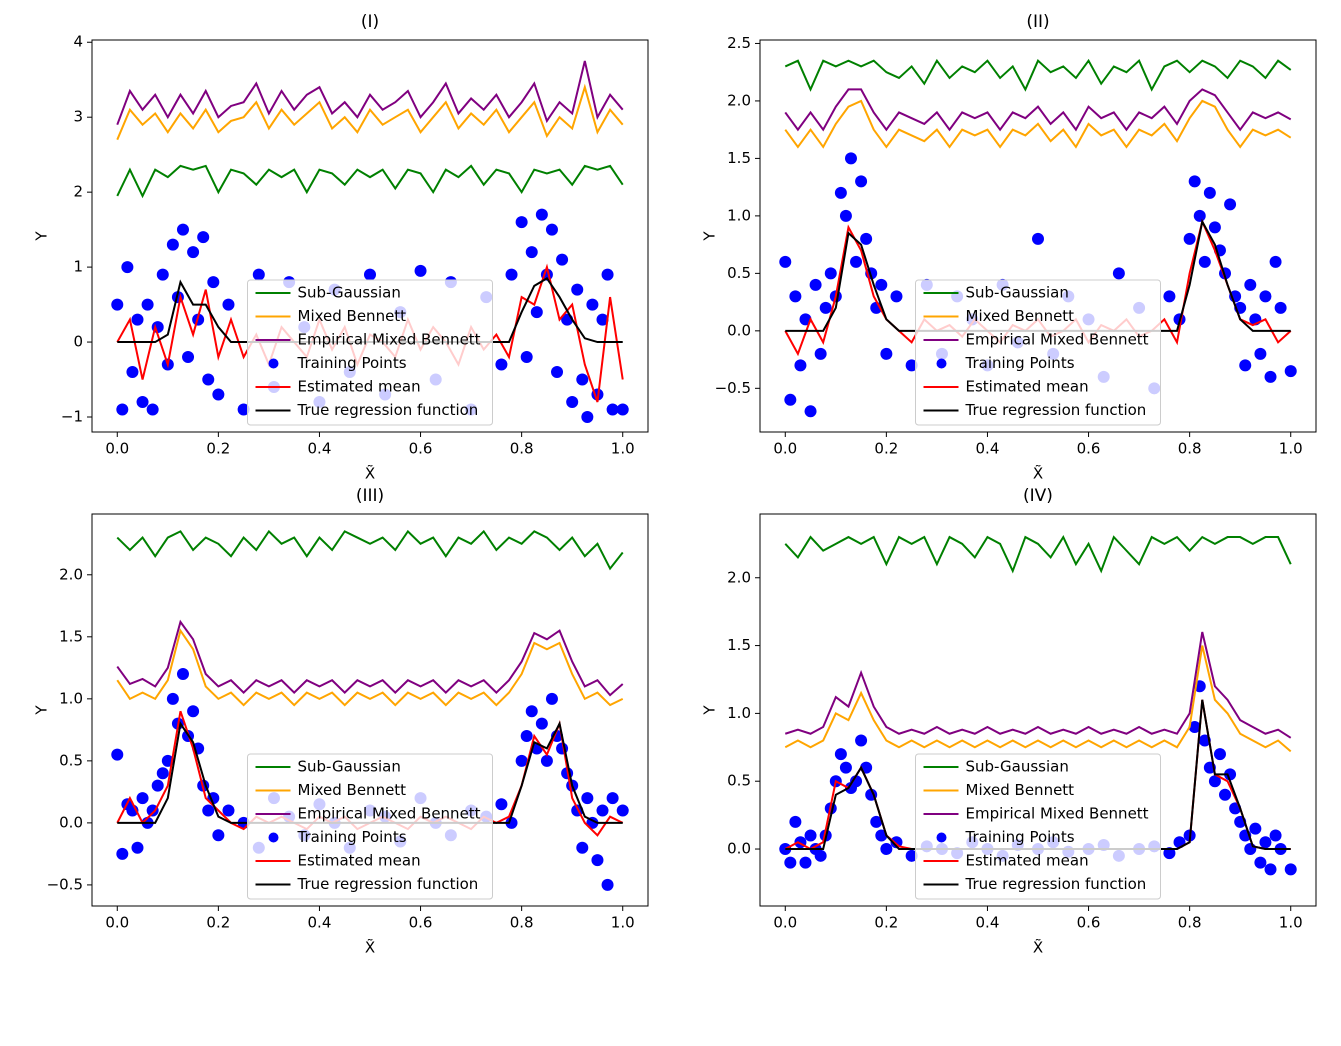 This screenshot has height=1046, width=1341. Describe the element at coordinates (1017, 293) in the screenshot. I see `legend-label: Sub-Gaussian` at that location.